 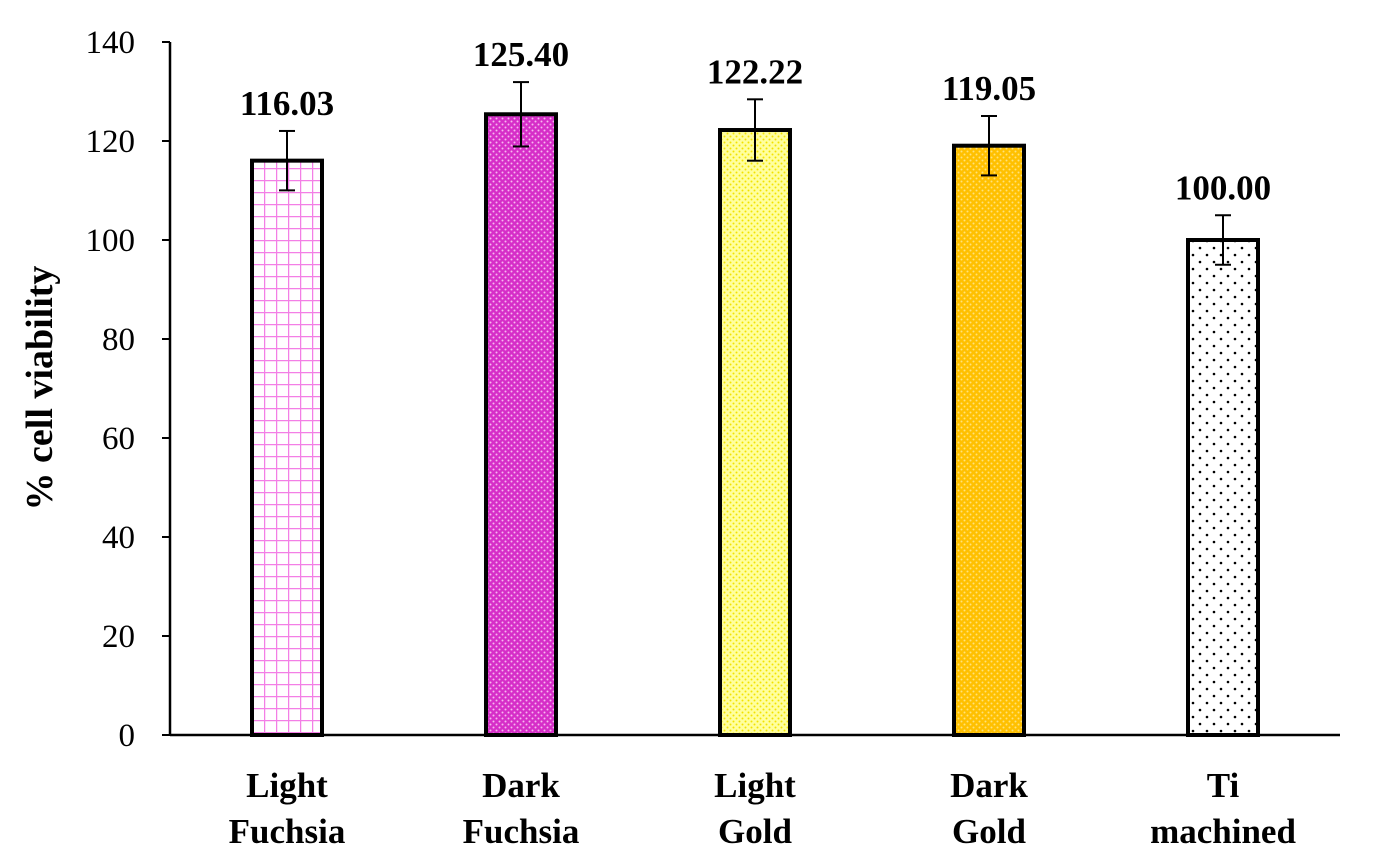 I want to click on y-tick-label: 60, so click(x=118, y=439).